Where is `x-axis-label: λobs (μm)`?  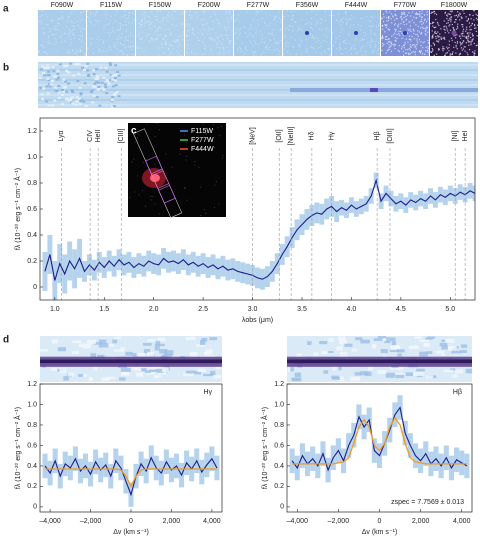
x-axis-label: λobs (μm) is located at coordinates (257, 320).